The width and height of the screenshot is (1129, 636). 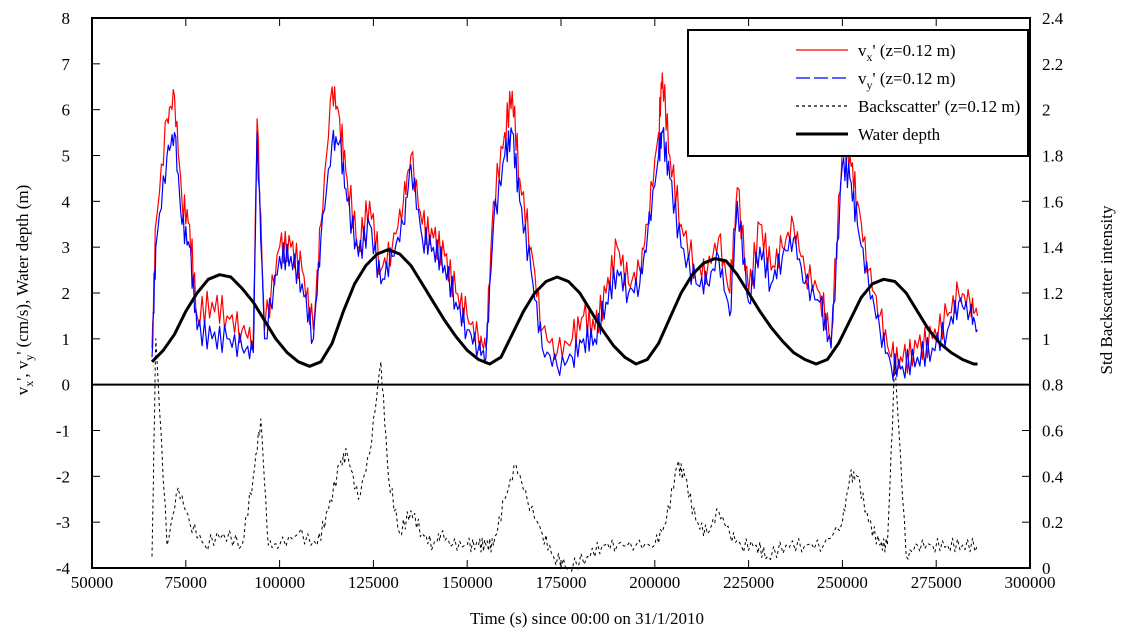 I want to click on legend-label-vy: vy' (z=0.12 m), so click(x=907, y=80).